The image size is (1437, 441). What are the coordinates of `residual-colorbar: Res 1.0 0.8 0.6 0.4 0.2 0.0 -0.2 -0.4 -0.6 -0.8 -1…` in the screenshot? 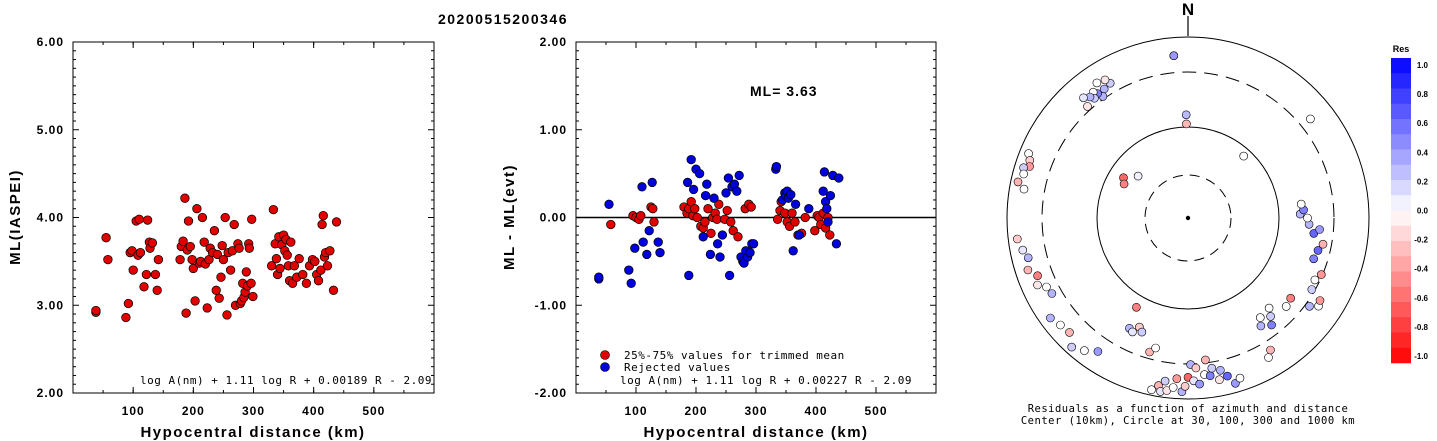 It's located at (1410, 204).